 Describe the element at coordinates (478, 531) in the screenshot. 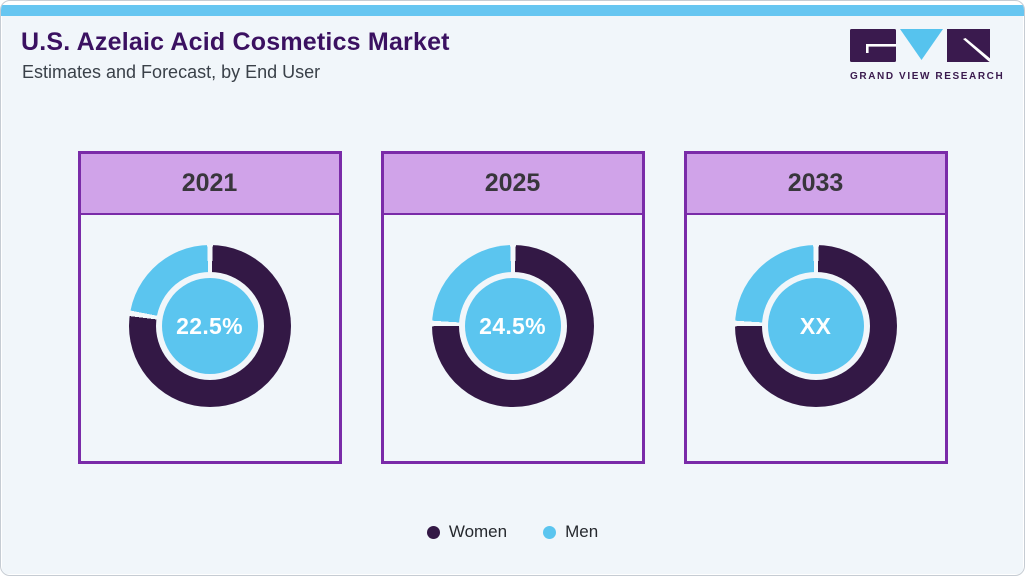

I see `legend-label-women: Women` at that location.